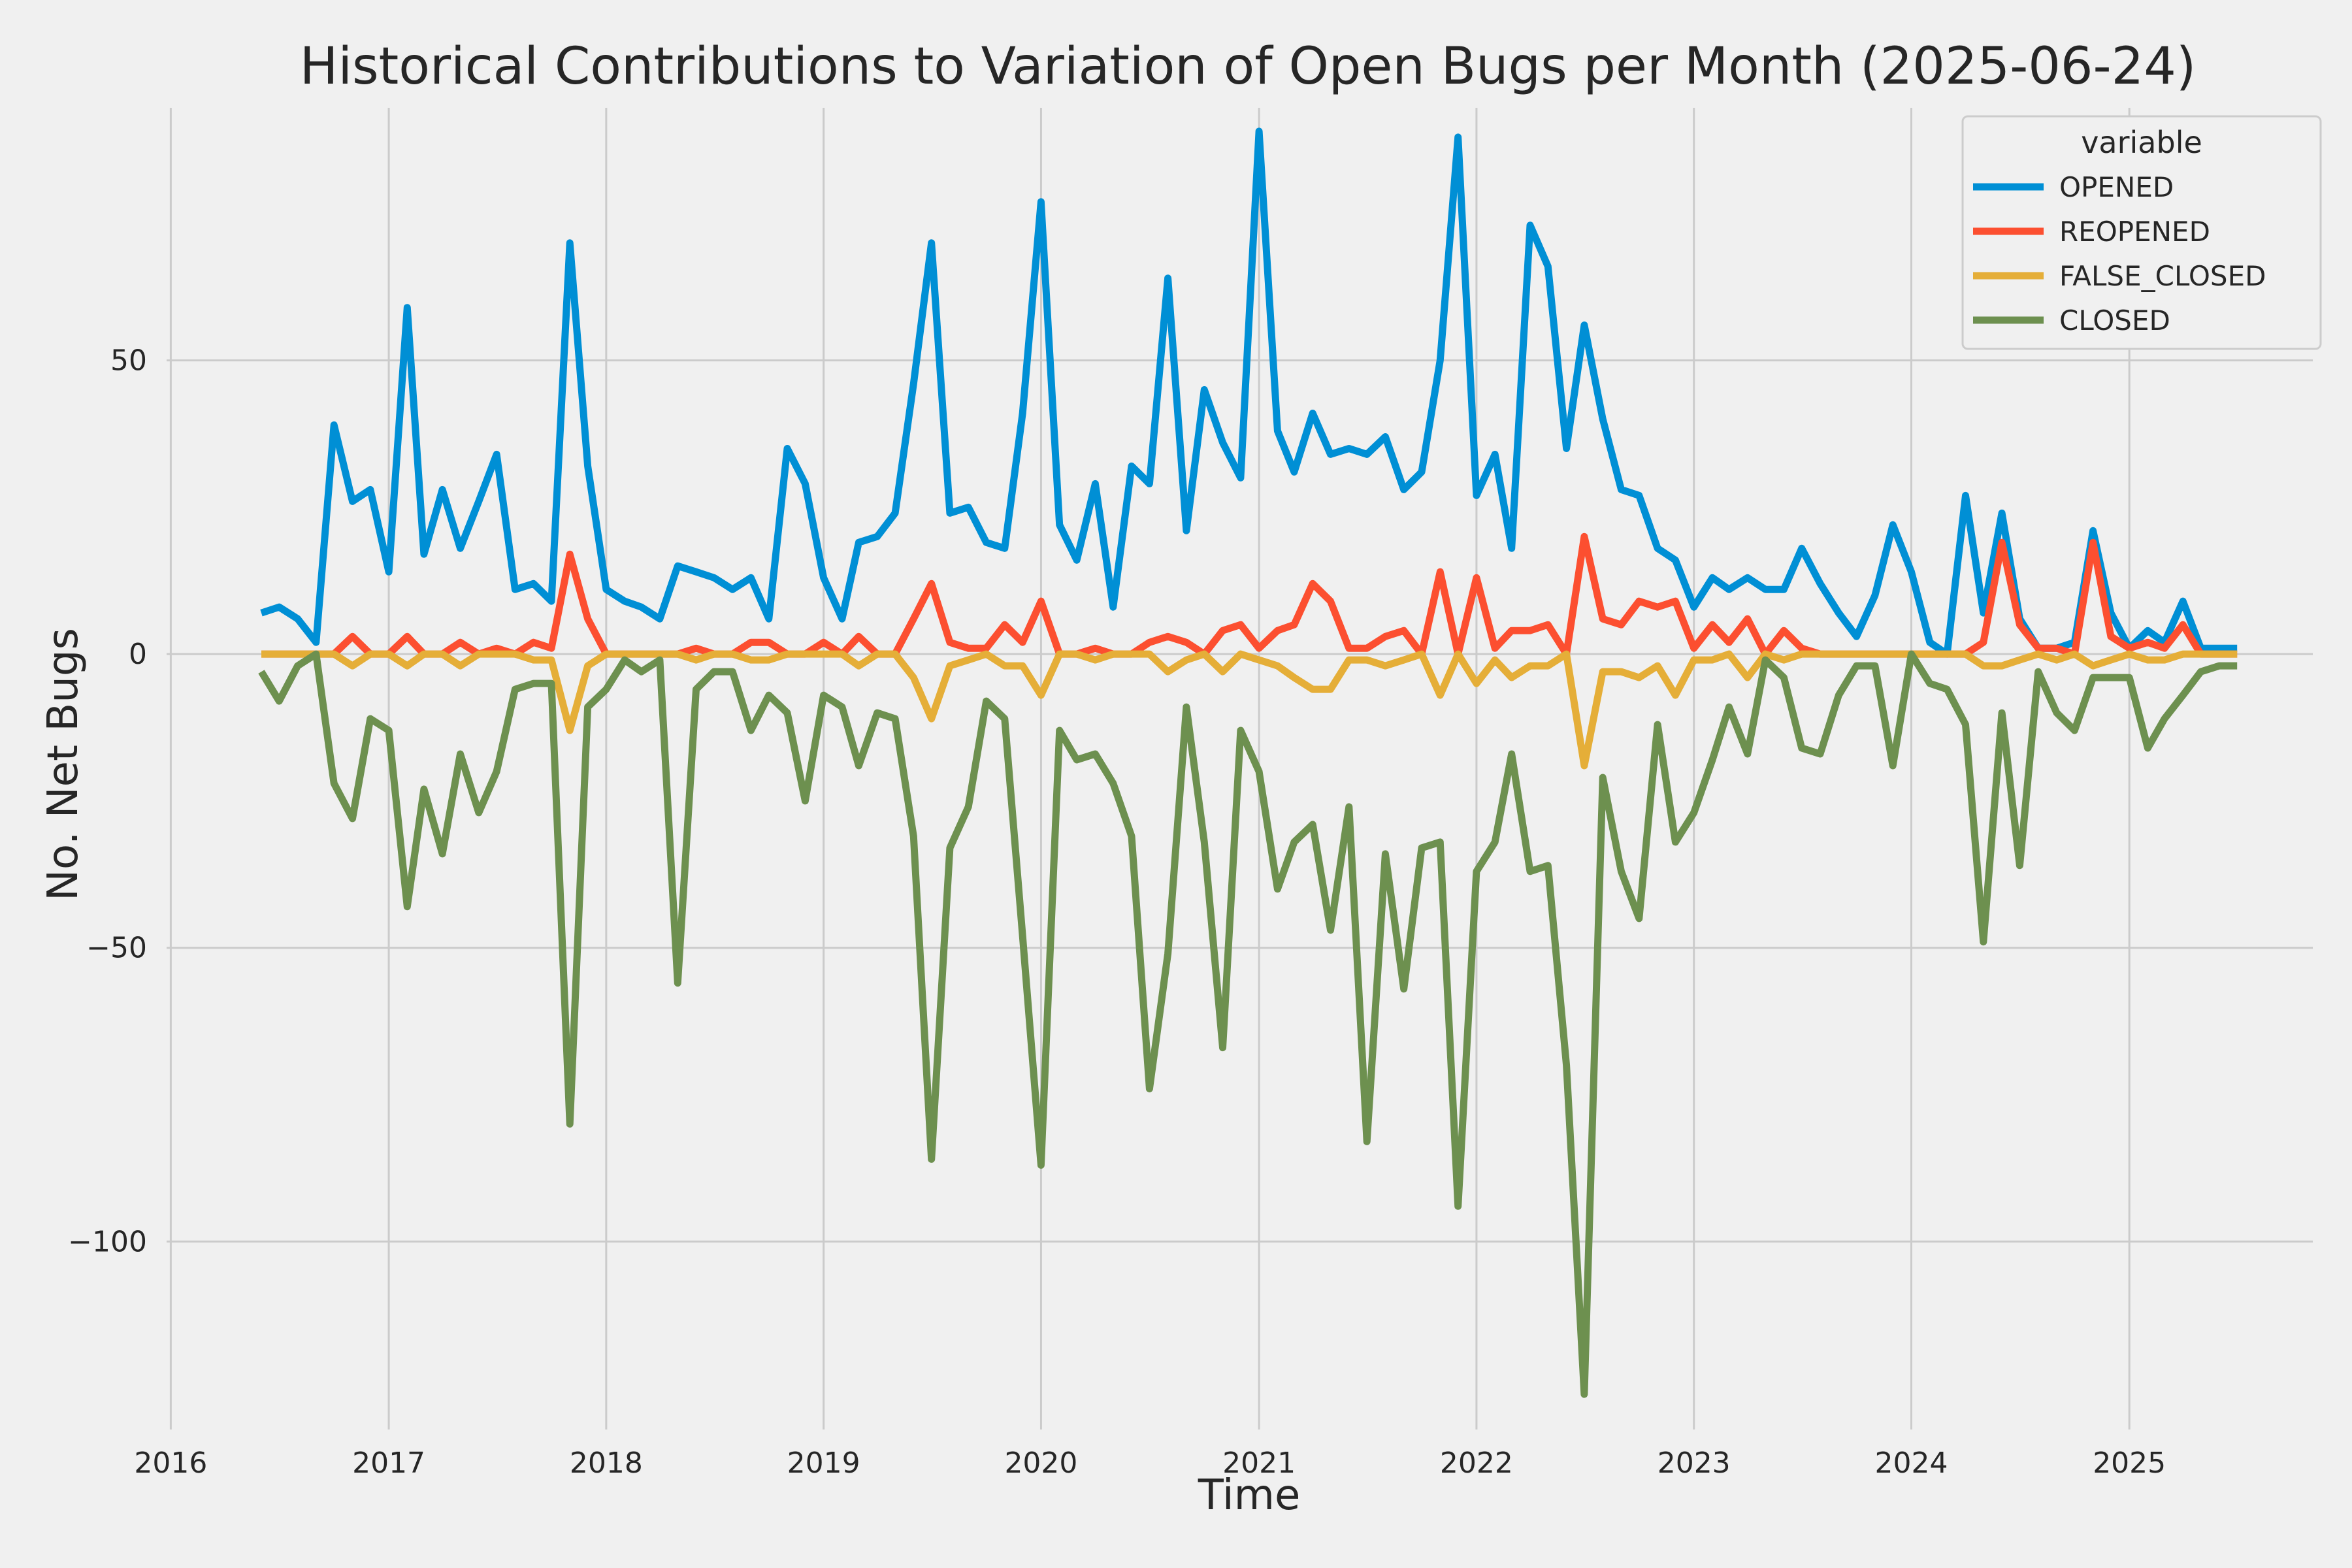 The image size is (2352, 1568). Describe the element at coordinates (2162, 276) in the screenshot. I see `legend-label-false-closed: FALSE_CLOSED` at that location.